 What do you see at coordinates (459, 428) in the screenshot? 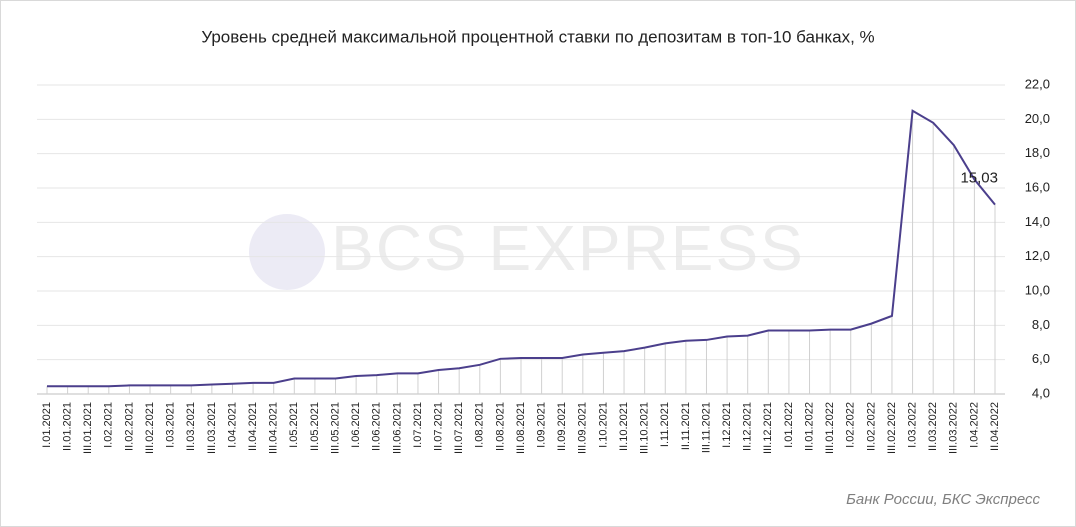
I see `x-tick-label: III.07.2021` at bounding box center [459, 428].